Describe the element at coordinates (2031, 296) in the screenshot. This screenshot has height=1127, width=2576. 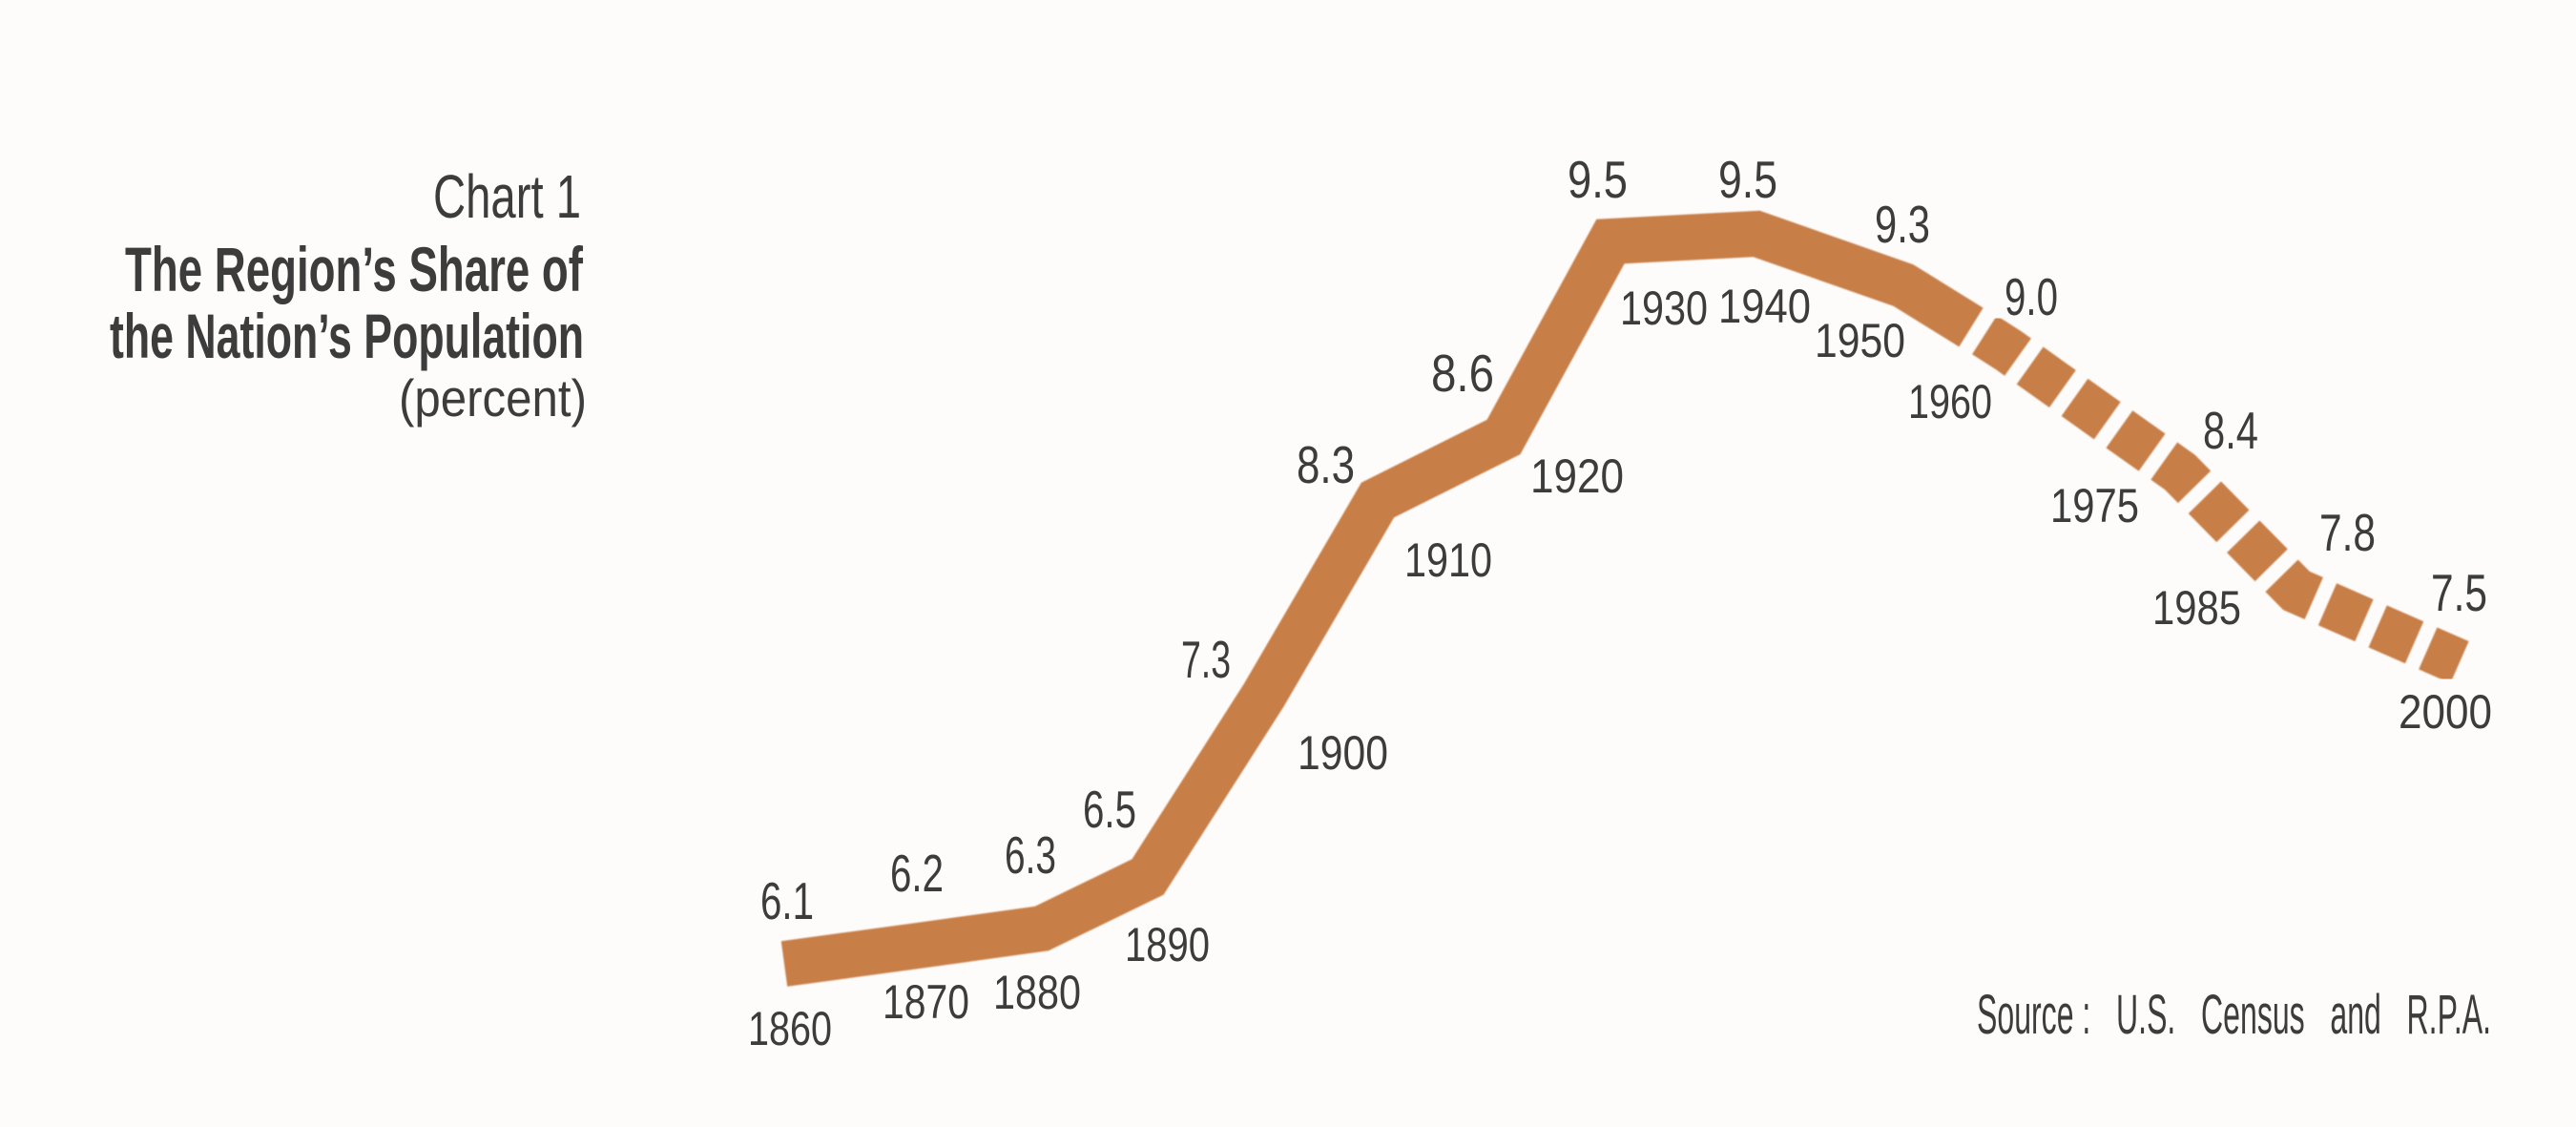
I see `svg-text: 9.0` at that location.